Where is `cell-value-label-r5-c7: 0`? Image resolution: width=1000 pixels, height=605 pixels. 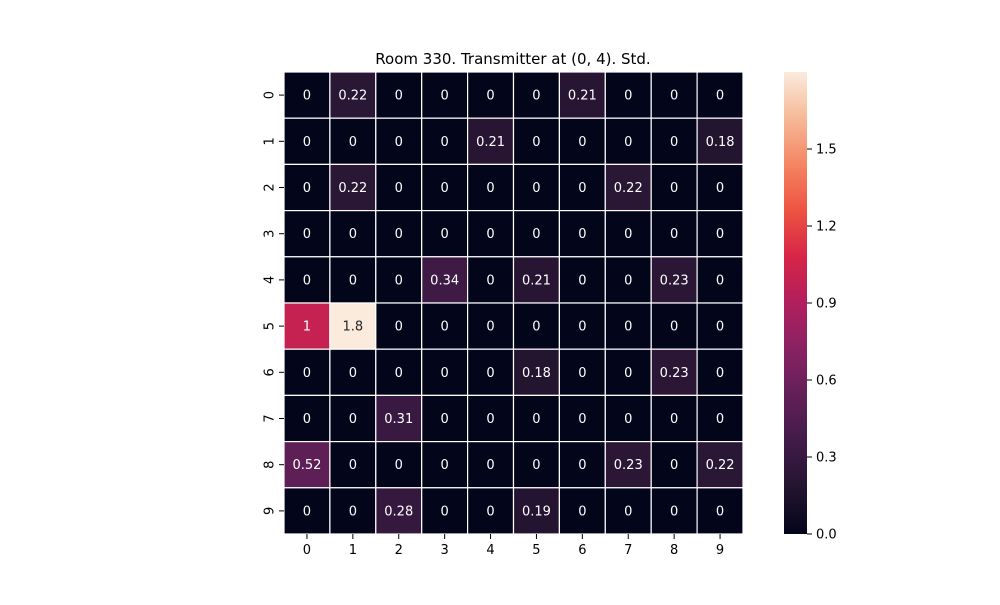 cell-value-label-r5-c7: 0 is located at coordinates (628, 327).